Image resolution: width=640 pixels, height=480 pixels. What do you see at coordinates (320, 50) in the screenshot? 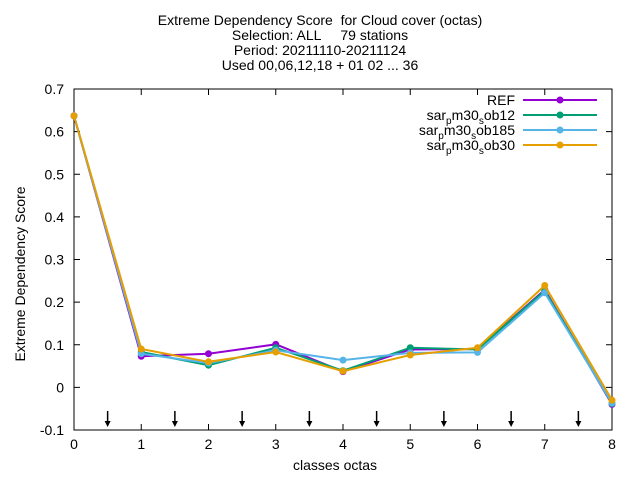
I see `title-line-3: Period: 20211110-20211124` at bounding box center [320, 50].